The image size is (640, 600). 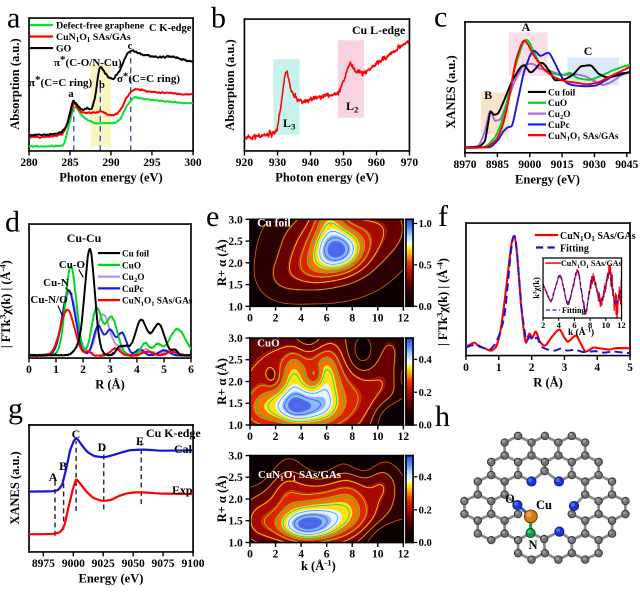 I want to click on svg-text: 295, so click(x=152, y=163).